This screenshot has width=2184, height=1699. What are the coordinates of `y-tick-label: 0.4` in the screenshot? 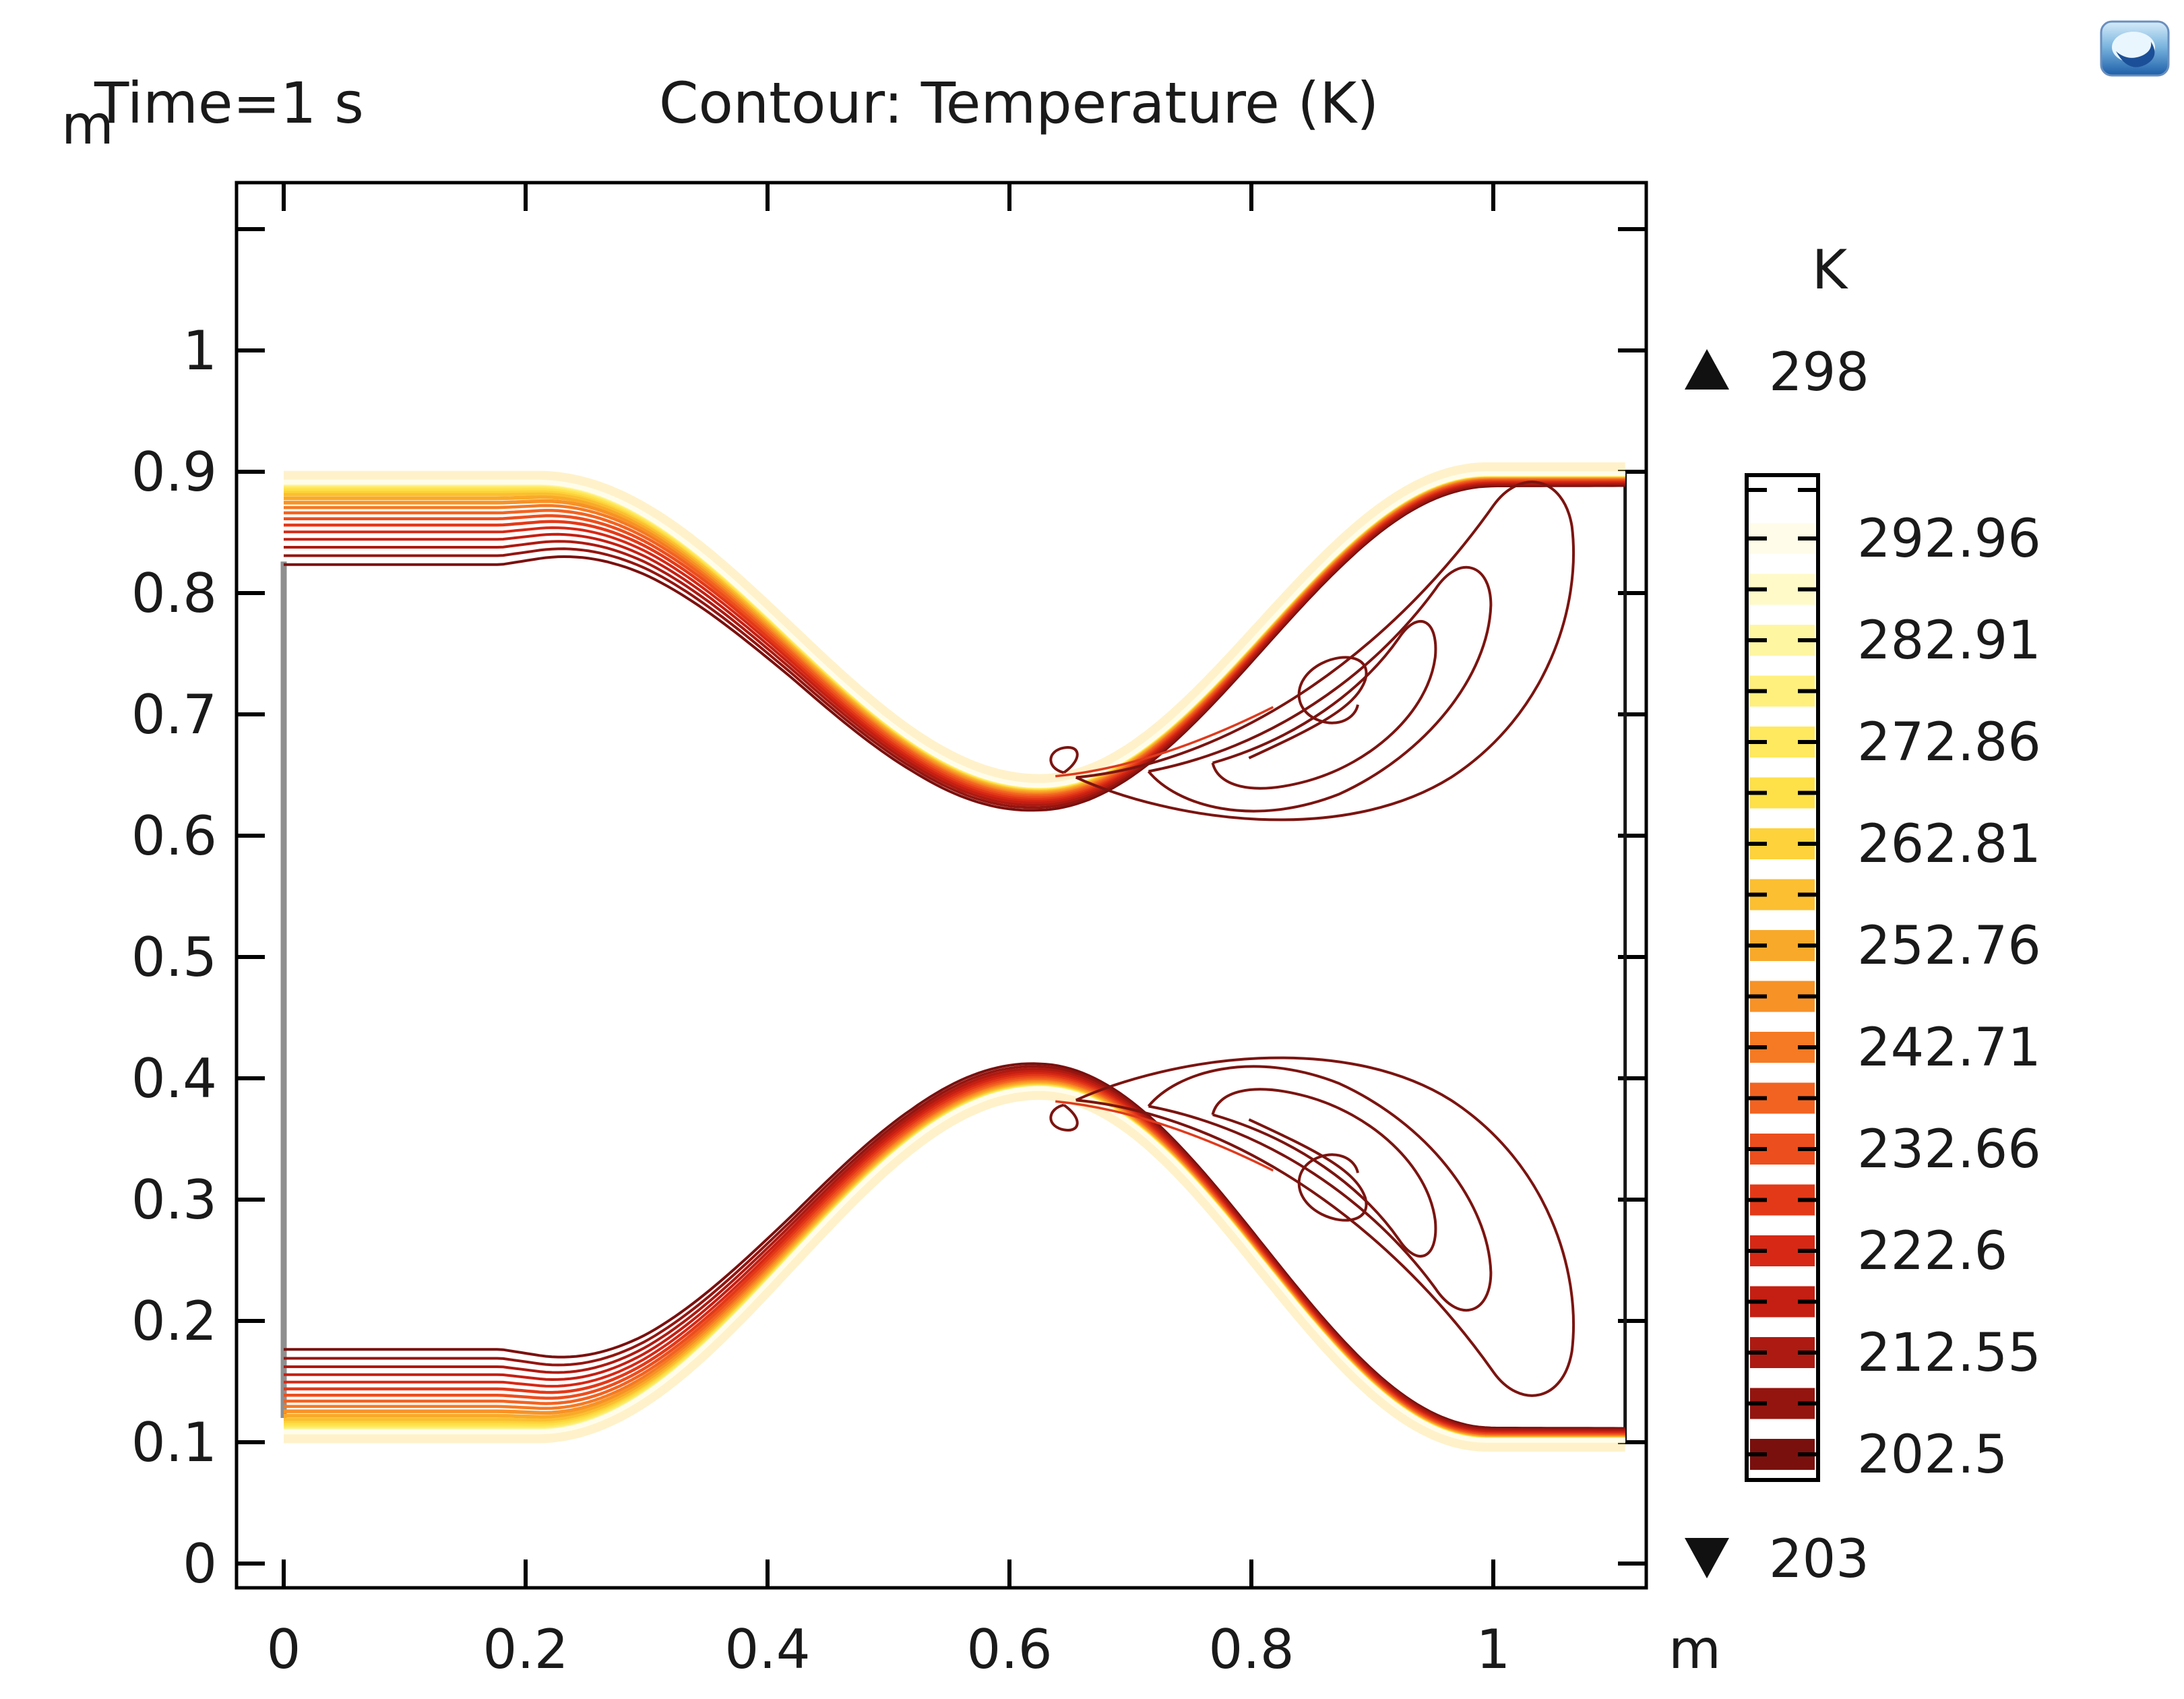 It's located at (174, 1078).